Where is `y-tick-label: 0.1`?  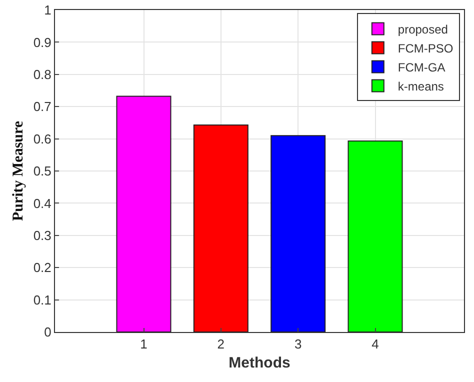
y-tick-label: 0.1 is located at coordinates (42, 300).